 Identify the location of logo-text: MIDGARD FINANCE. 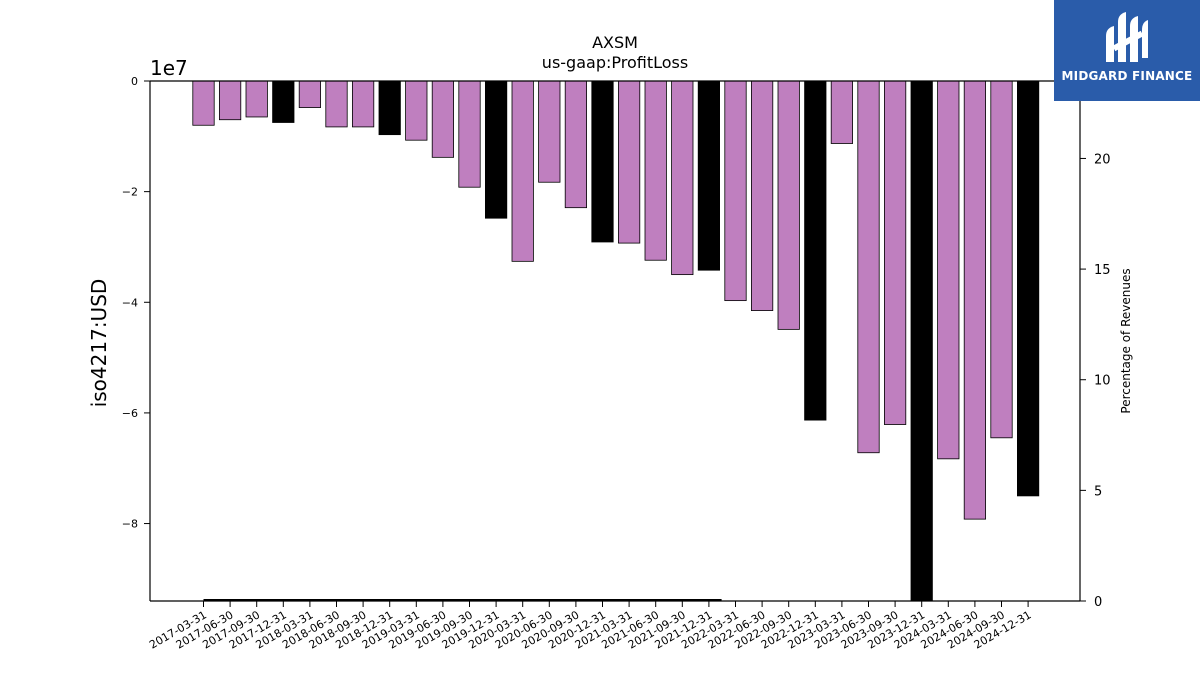
(1127, 76).